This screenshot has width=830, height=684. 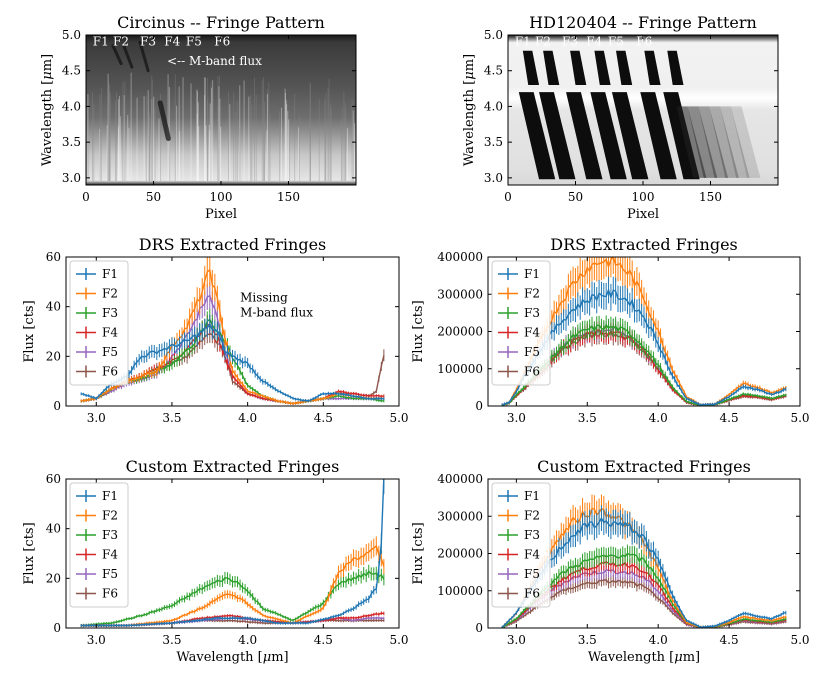 I want to click on fringe-label-f5: F5, so click(x=194, y=42).